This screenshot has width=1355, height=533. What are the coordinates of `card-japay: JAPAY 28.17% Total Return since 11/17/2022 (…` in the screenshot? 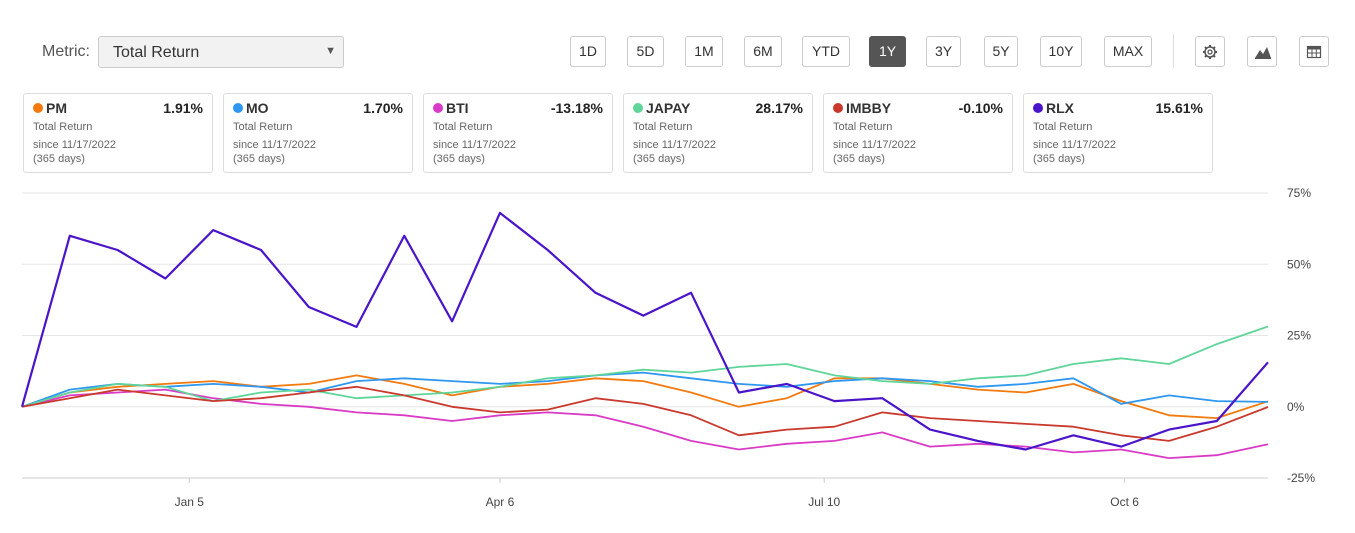 It's located at (718, 133).